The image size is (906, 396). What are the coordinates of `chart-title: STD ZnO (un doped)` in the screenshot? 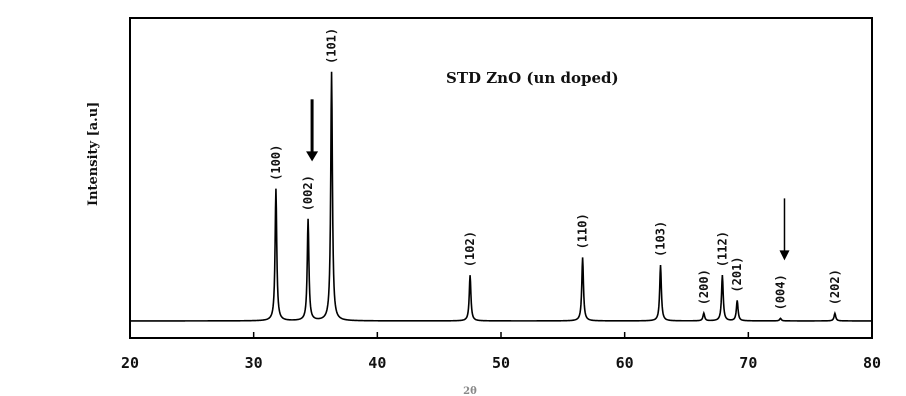 It's located at (532, 78).